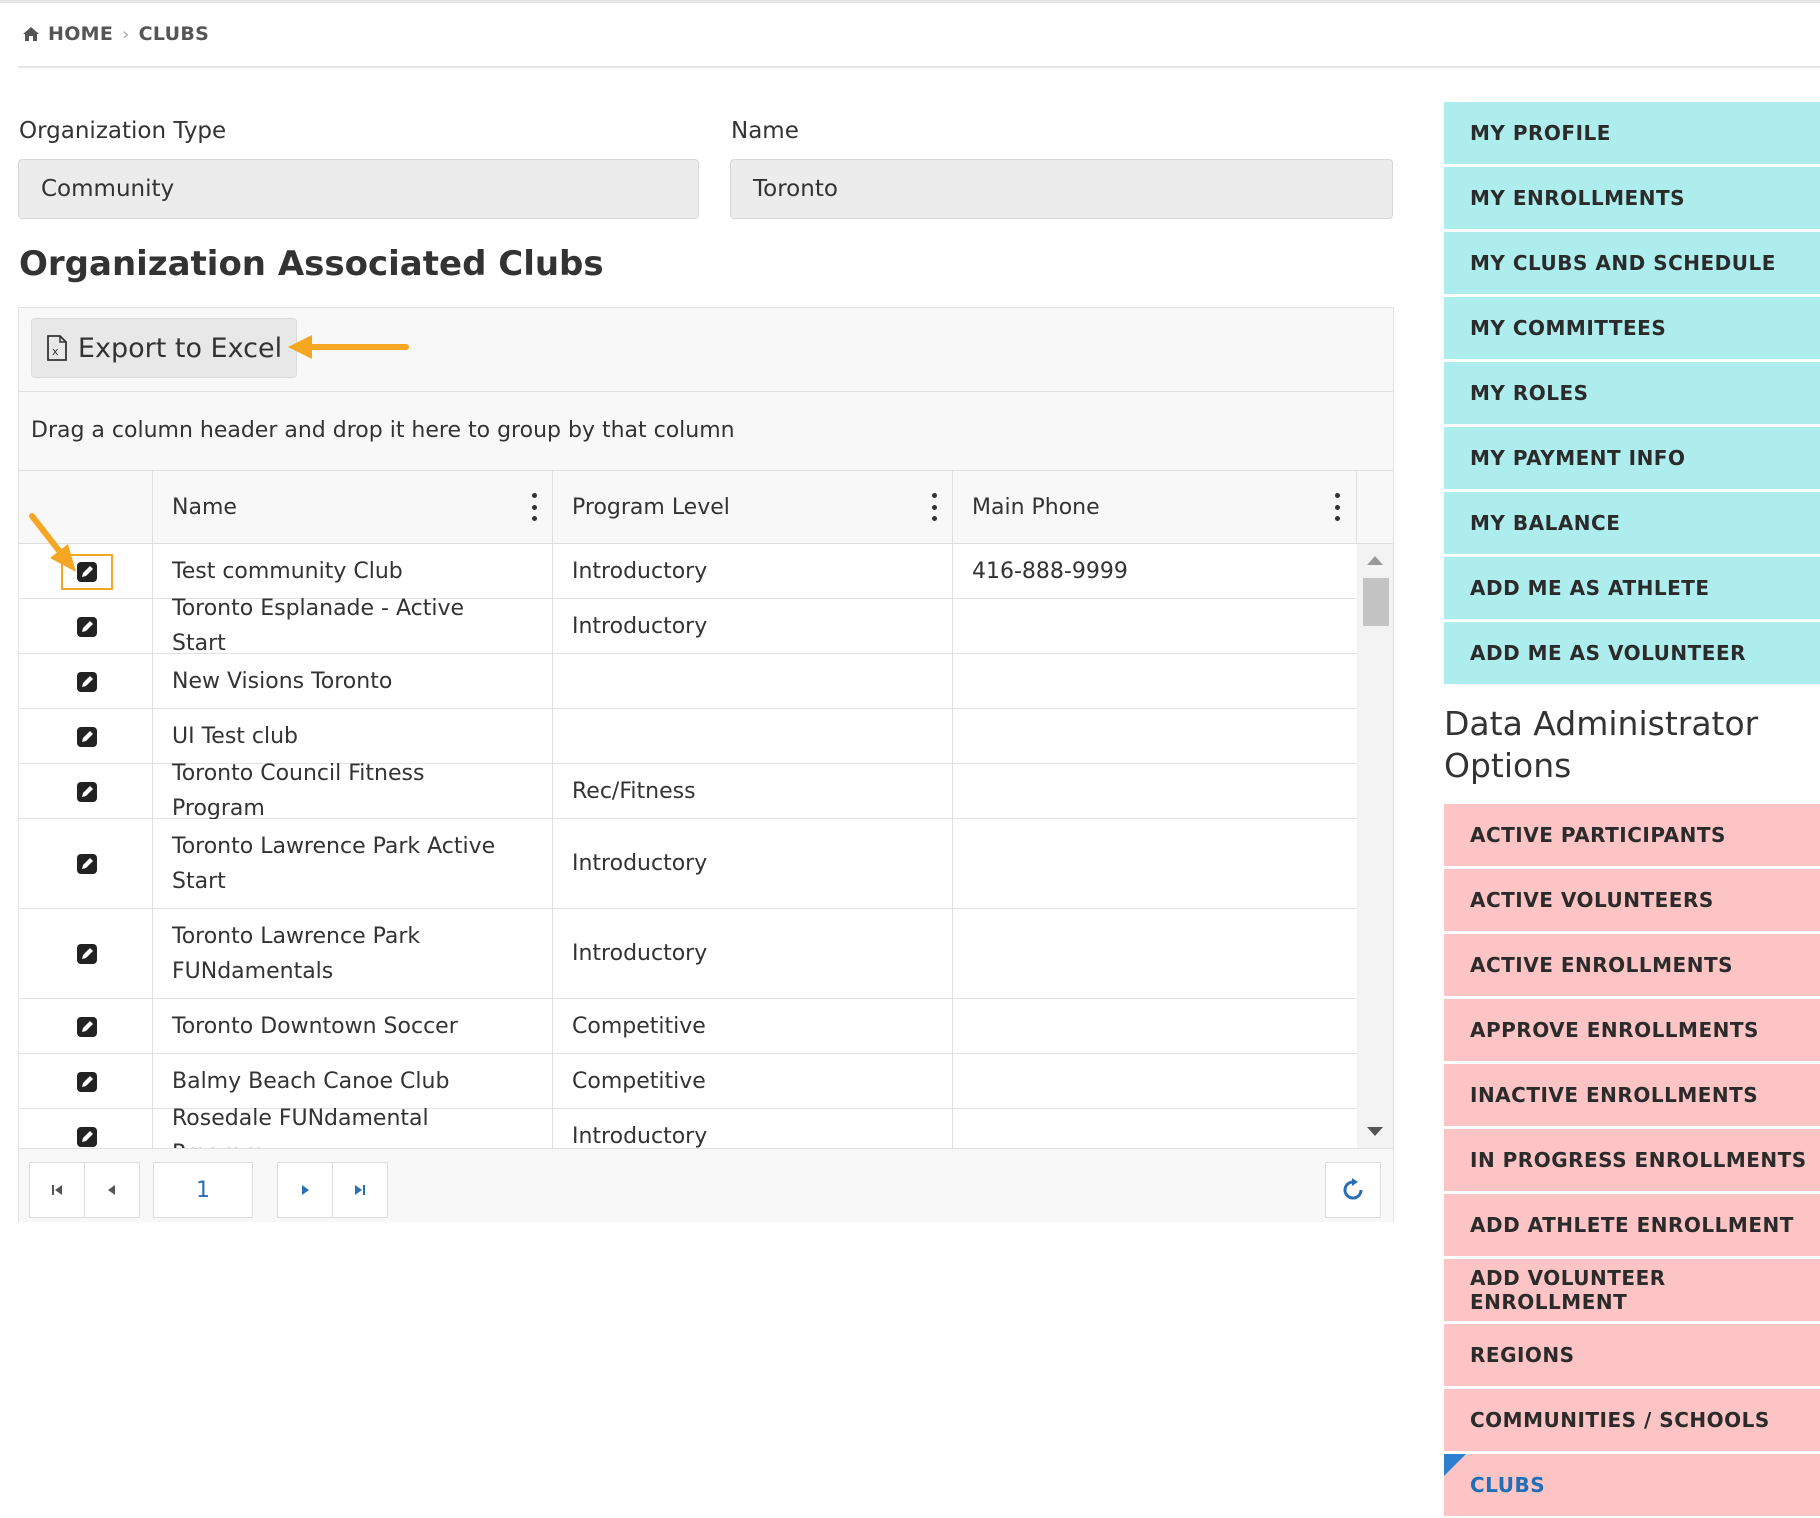 The image size is (1820, 1518). Describe the element at coordinates (204, 507) in the screenshot. I see `column-header-name: Name` at that location.